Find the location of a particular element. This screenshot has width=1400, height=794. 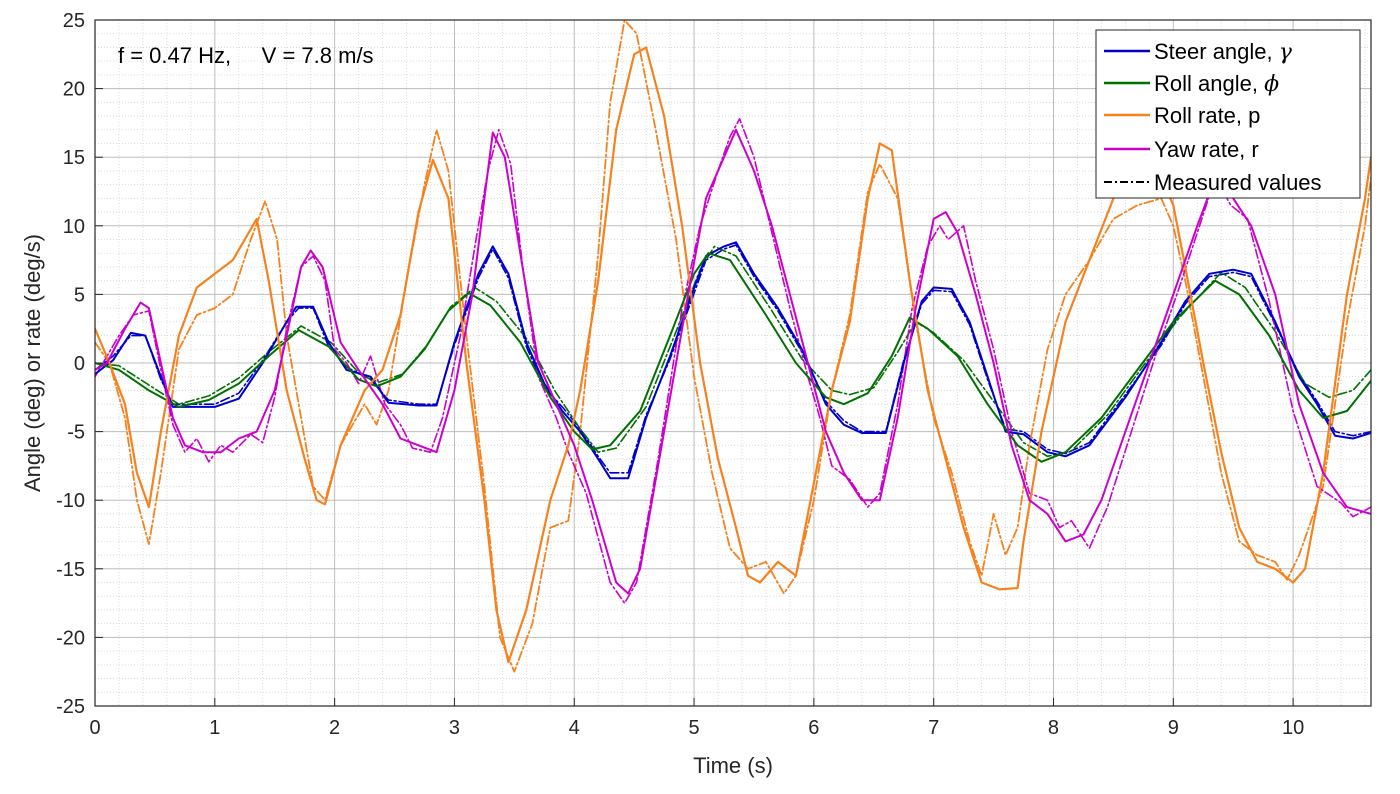

legend-label-roll-angle: Roll angle, ϕ is located at coordinates (1216, 84).